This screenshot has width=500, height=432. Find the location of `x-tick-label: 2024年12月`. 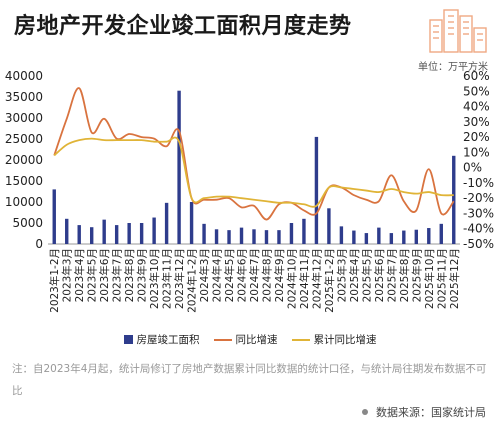

x-tick-label: 2024年12月 is located at coordinates (316, 278).